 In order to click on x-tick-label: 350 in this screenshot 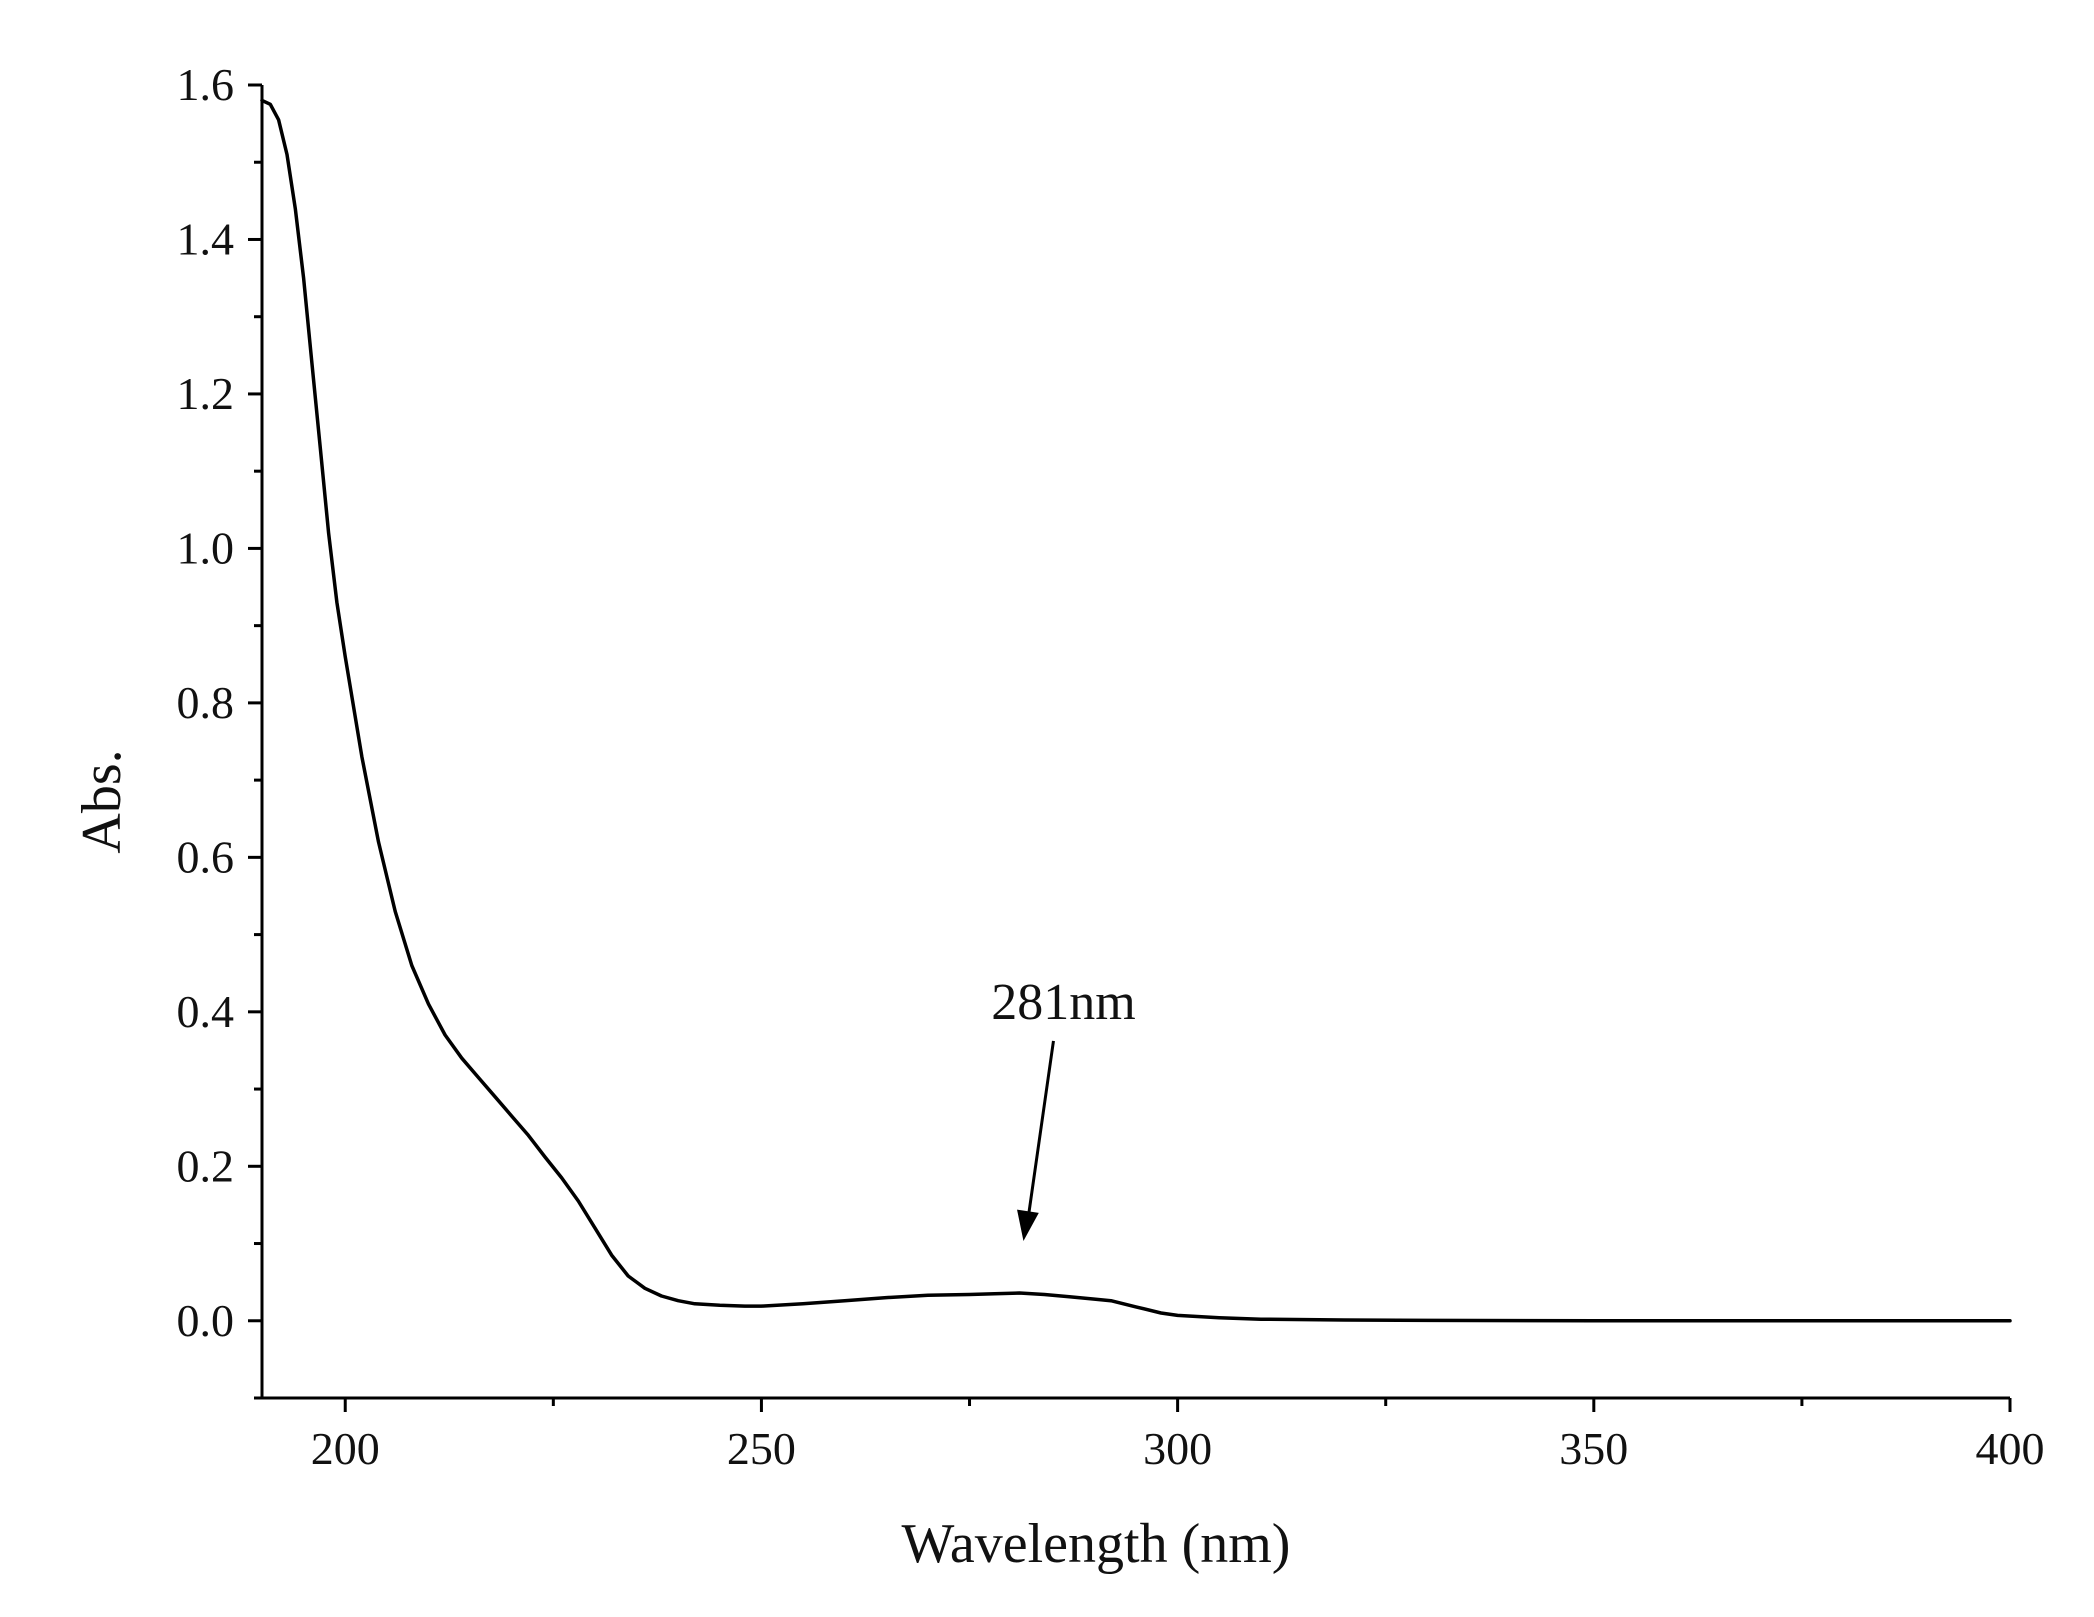, I will do `click(1593, 1448)`.